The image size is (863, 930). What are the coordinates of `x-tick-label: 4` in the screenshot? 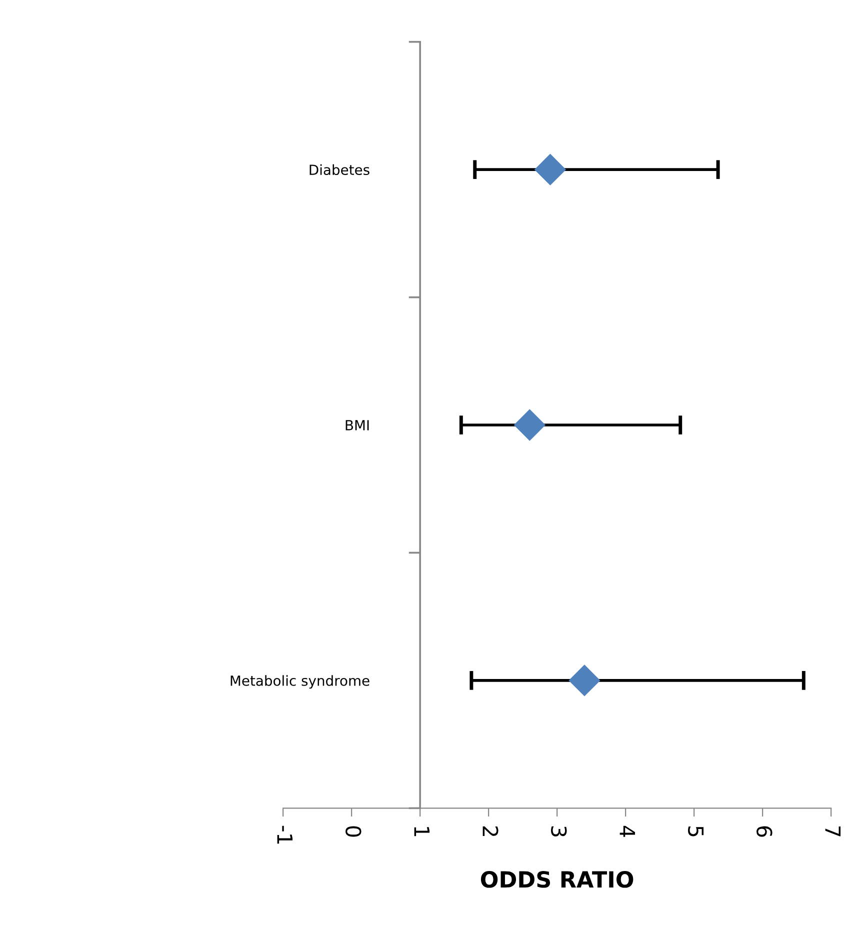 It's located at (628, 831).